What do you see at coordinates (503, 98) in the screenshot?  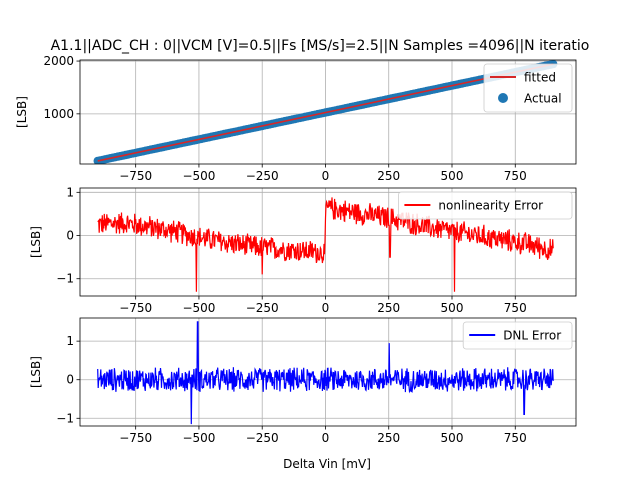 I see `legend-marker` at bounding box center [503, 98].